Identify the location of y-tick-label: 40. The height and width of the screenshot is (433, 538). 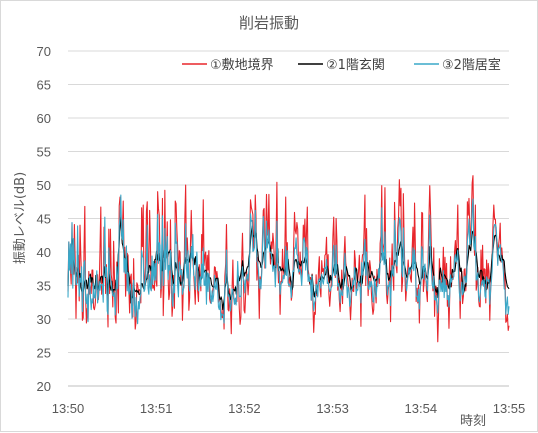
(44, 252).